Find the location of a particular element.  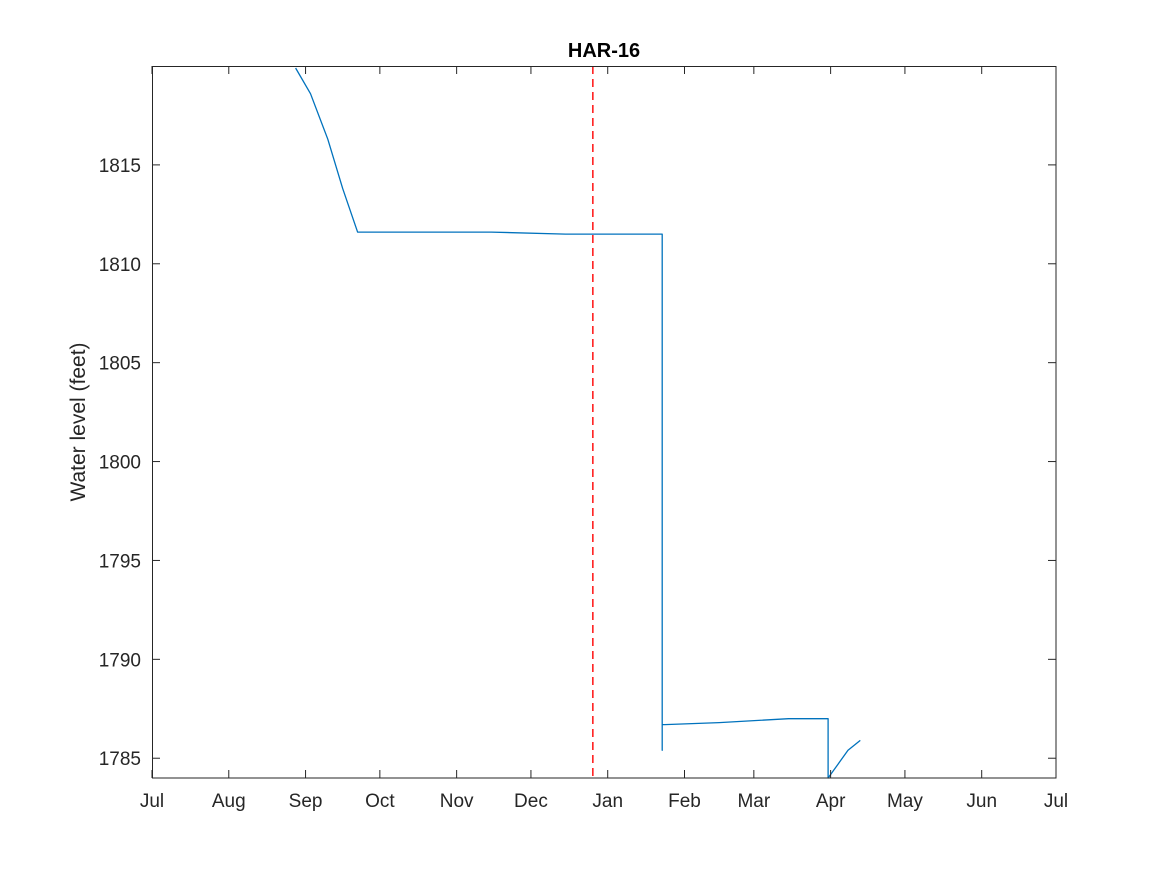

chart-title: HAR-16 is located at coordinates (604, 51).